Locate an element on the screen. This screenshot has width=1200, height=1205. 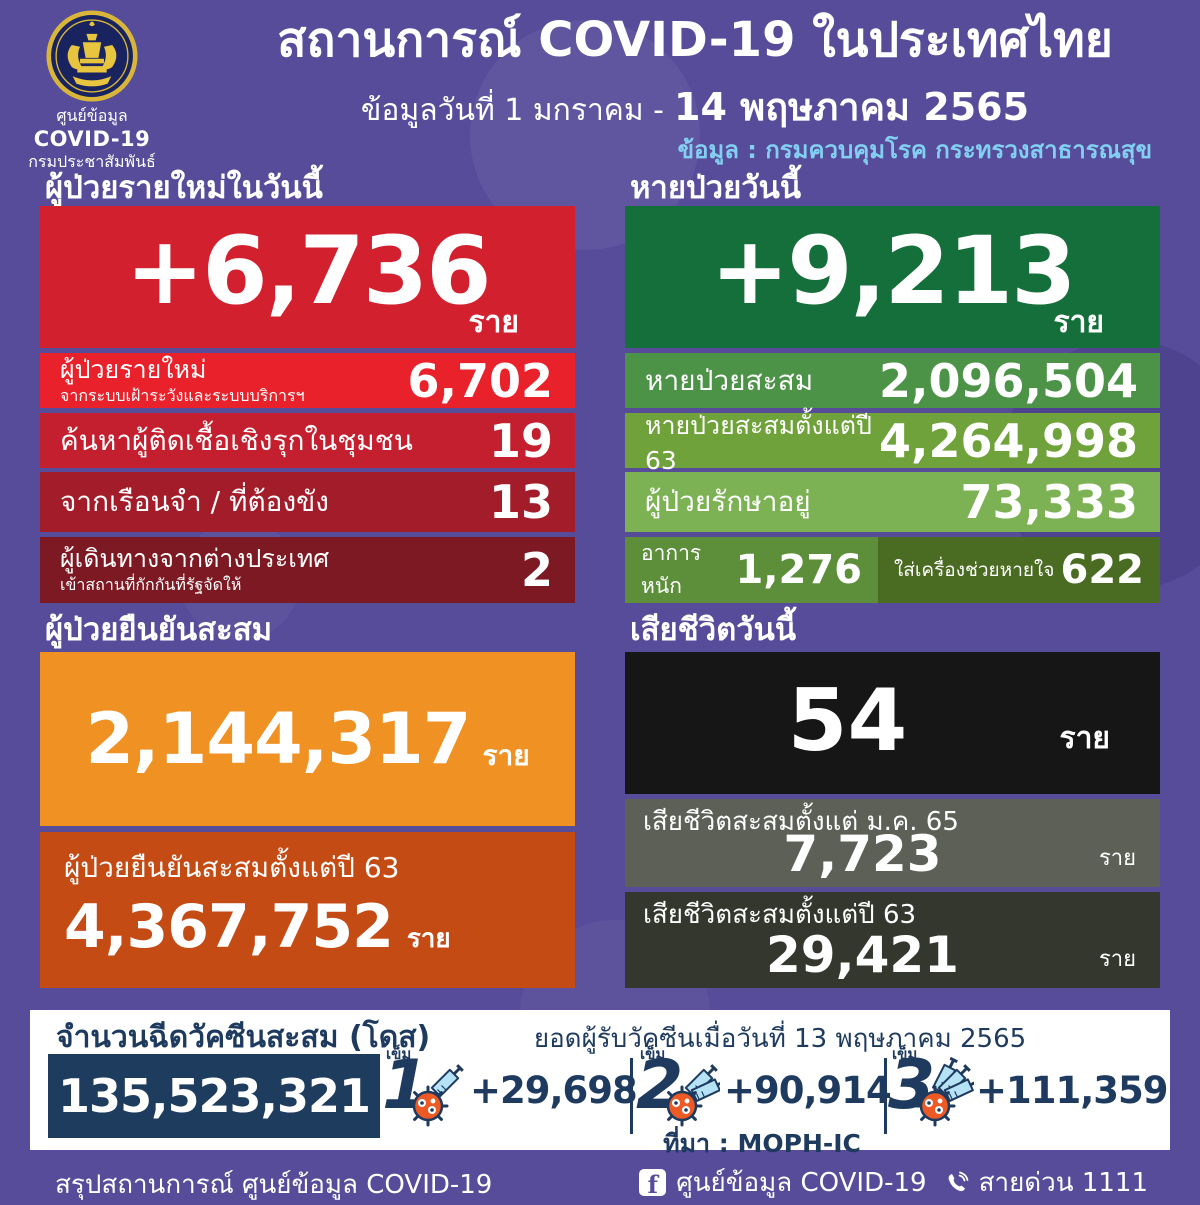
row-value: 4,367,752 is located at coordinates (229, 927).